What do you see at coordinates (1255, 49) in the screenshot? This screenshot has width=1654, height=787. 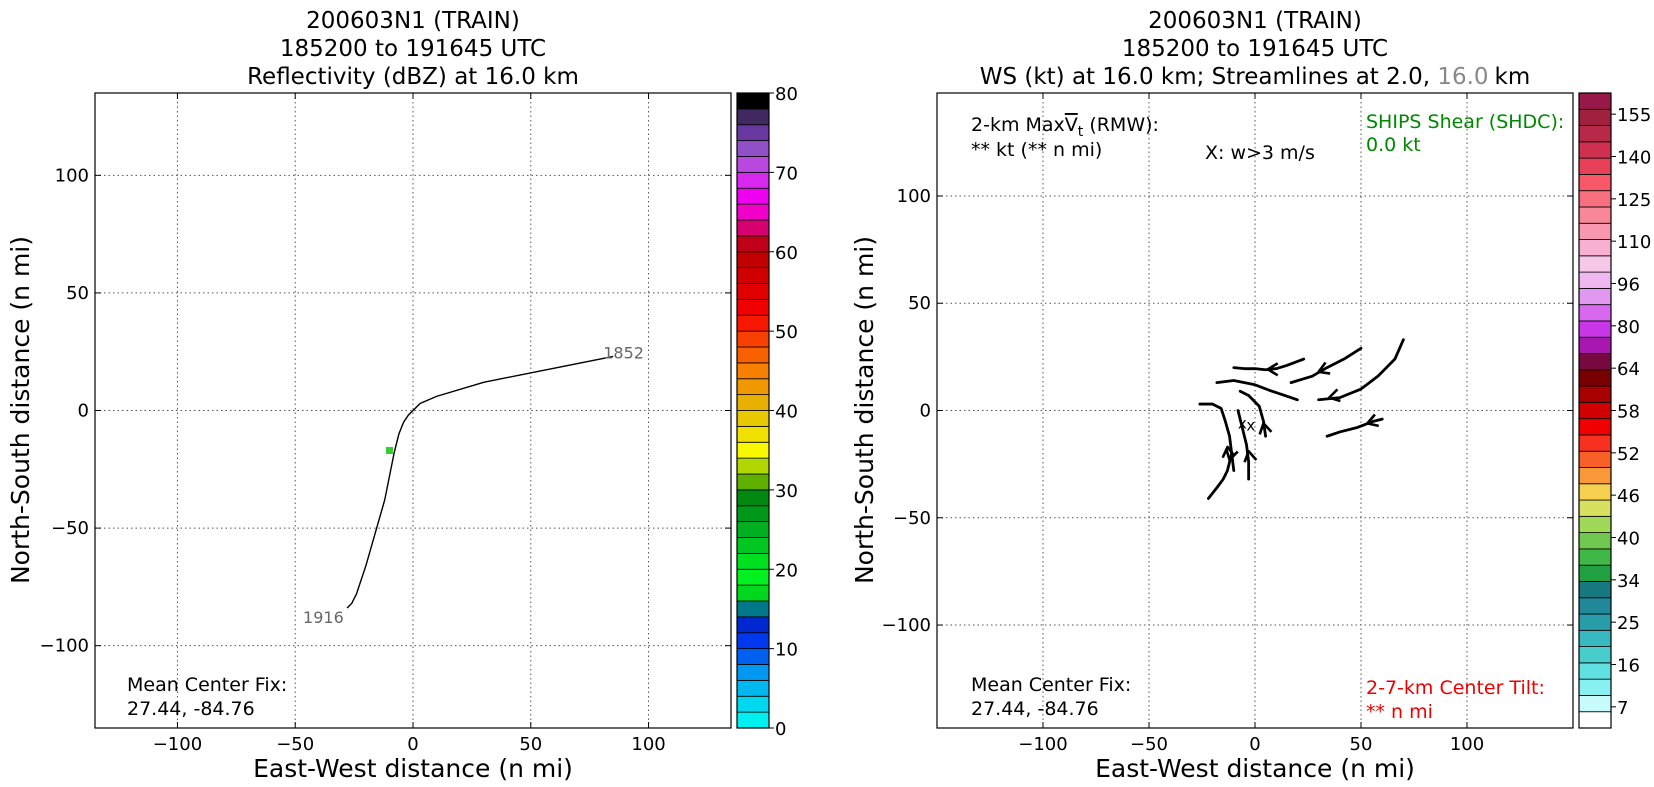 I see `right-title-line2: 185200 to 191645 UTC` at bounding box center [1255, 49].